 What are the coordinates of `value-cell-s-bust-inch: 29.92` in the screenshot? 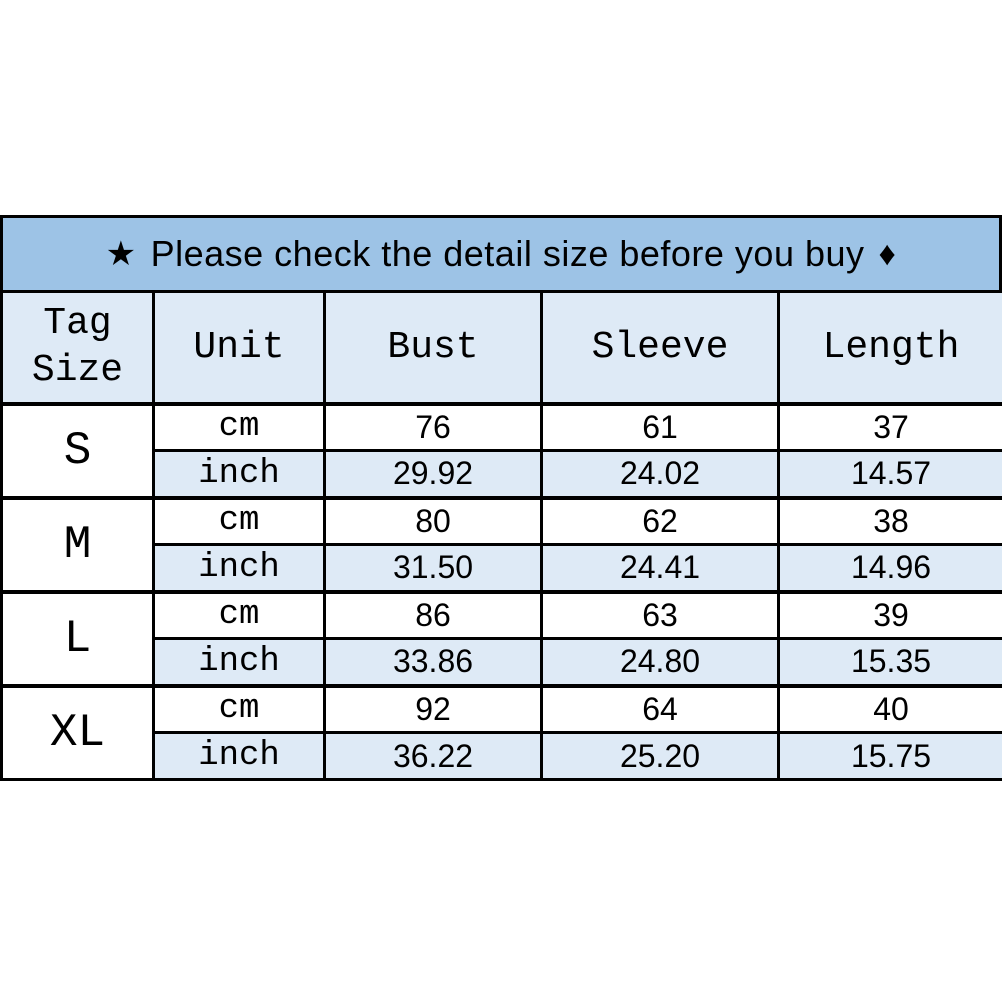 It's located at (433, 474).